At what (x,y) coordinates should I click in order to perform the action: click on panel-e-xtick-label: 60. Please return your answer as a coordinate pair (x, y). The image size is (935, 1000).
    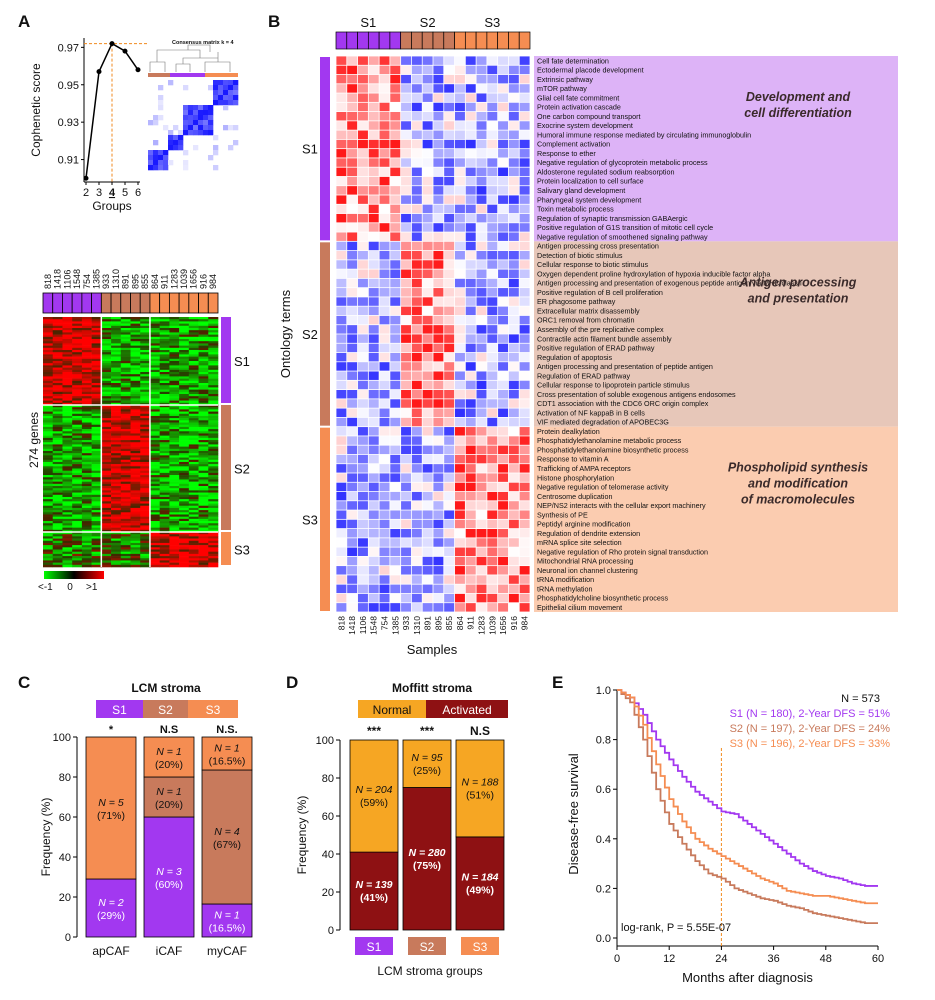
    Looking at the image, I should click on (878, 959).